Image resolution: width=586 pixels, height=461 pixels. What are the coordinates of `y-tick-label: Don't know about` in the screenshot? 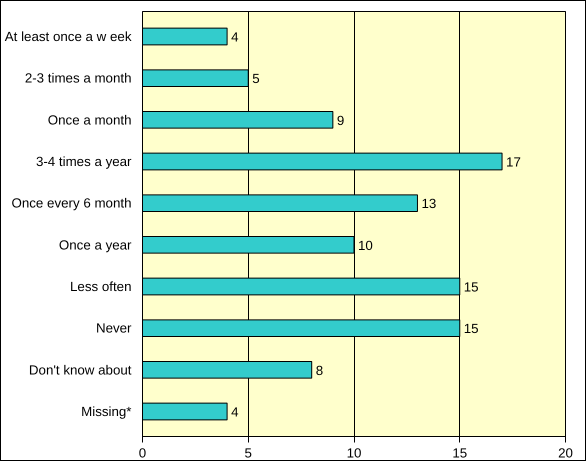 It's located at (80, 370).